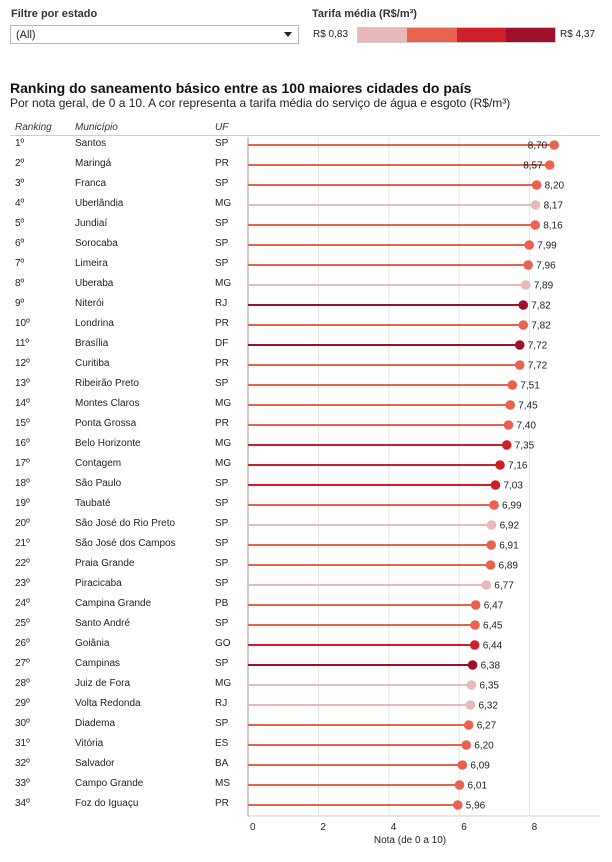 This screenshot has width=612, height=862. I want to click on city-cell: São José do Rio Preto, so click(125, 523).